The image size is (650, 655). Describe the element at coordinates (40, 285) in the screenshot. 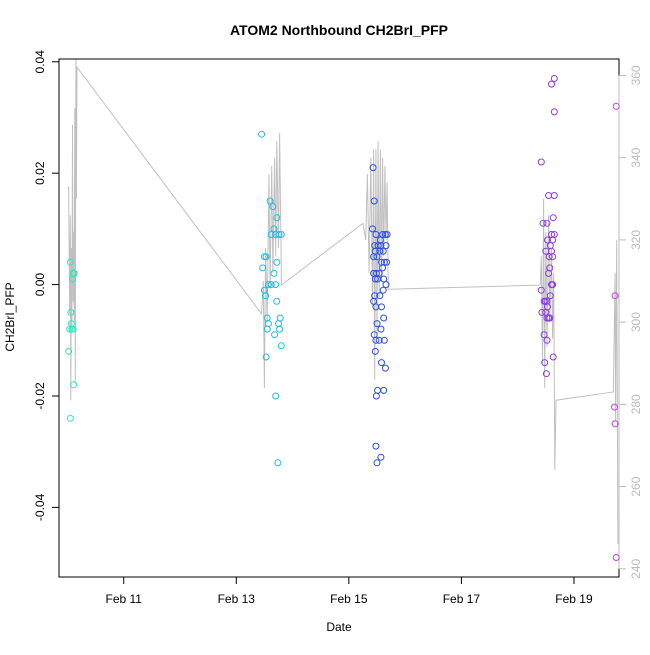

I see `y-tick-label: 0.00` at that location.